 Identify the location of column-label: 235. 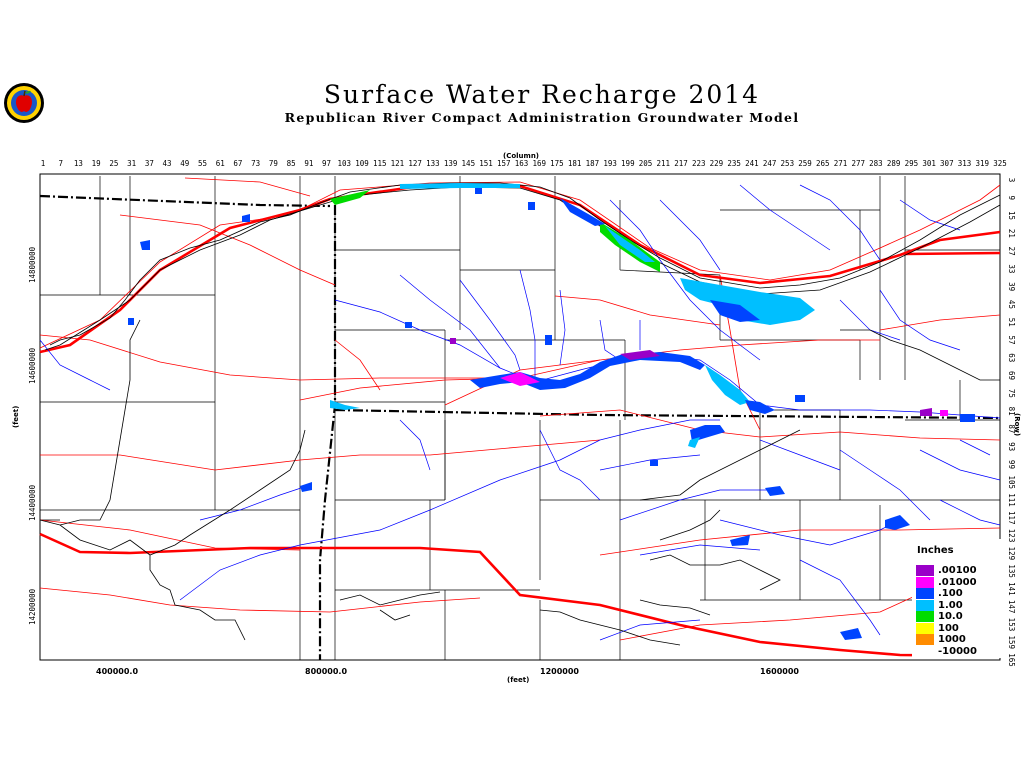
(734, 163).